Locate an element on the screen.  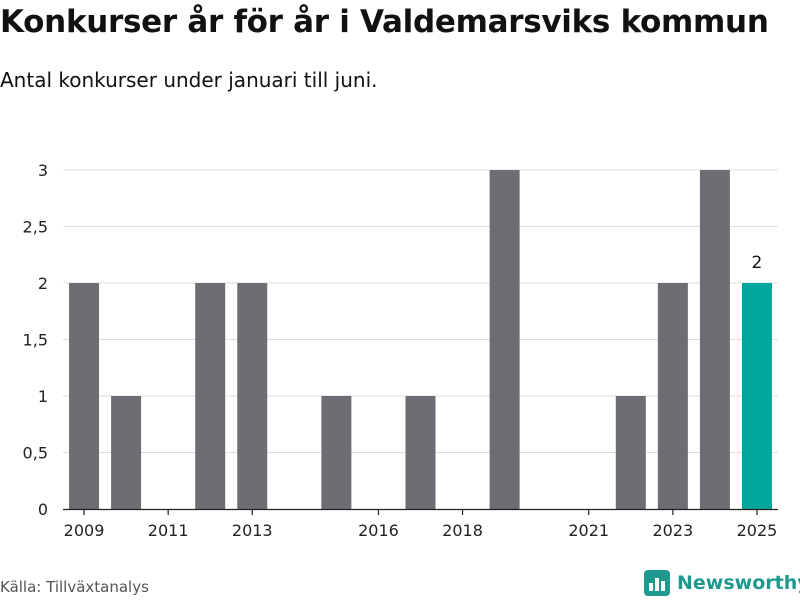
x-tick-label: 2016 is located at coordinates (378, 530).